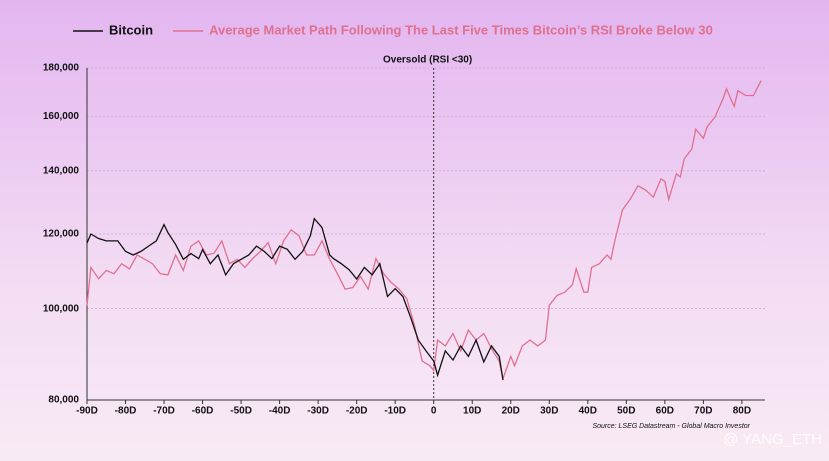  I want to click on x-tick-label: -10D, so click(395, 411).